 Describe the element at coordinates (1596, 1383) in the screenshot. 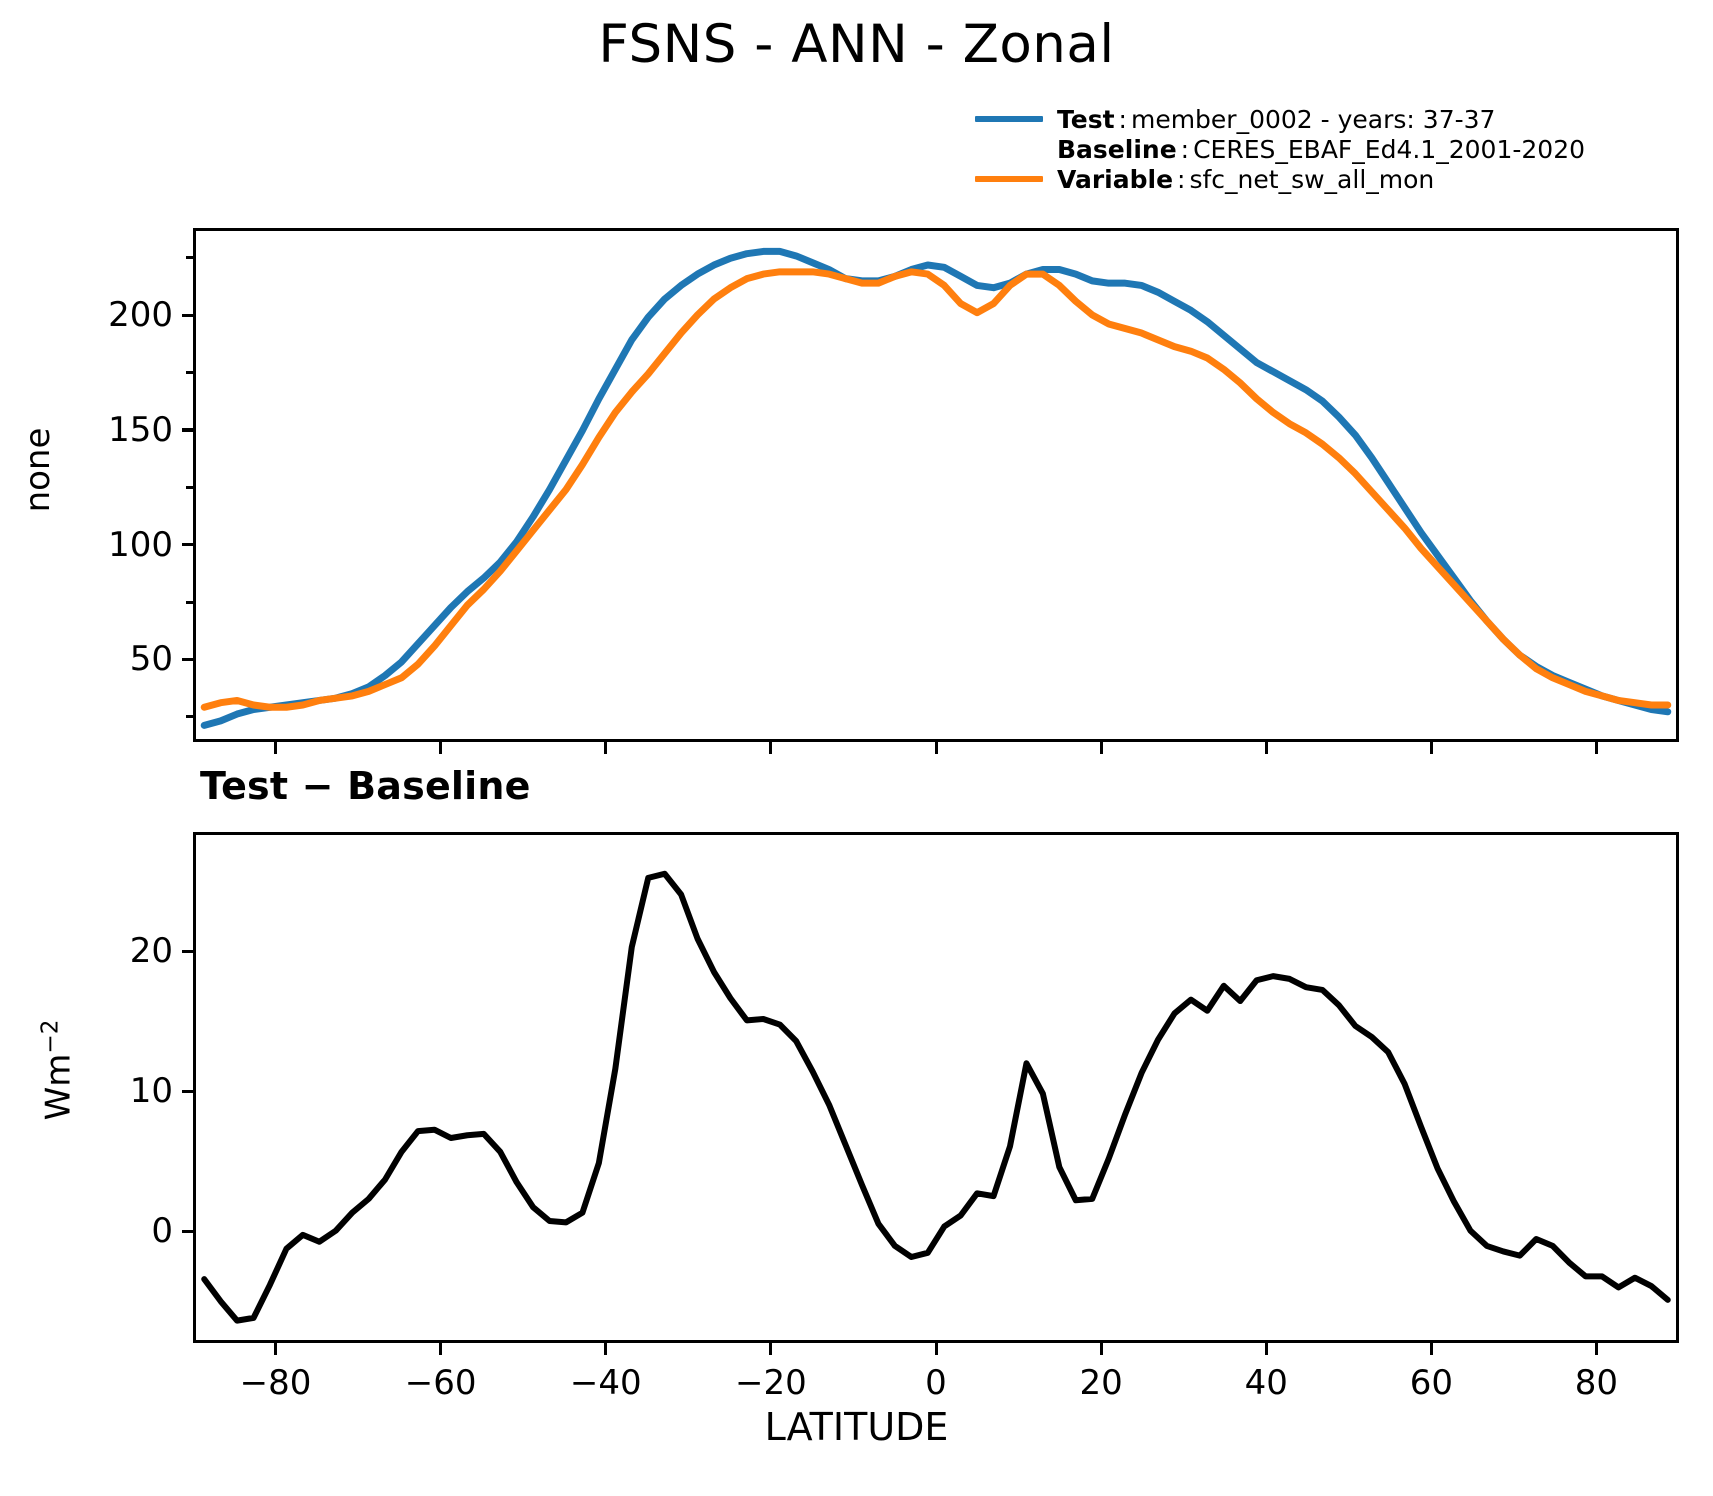

I see `xtick-label: 80` at that location.